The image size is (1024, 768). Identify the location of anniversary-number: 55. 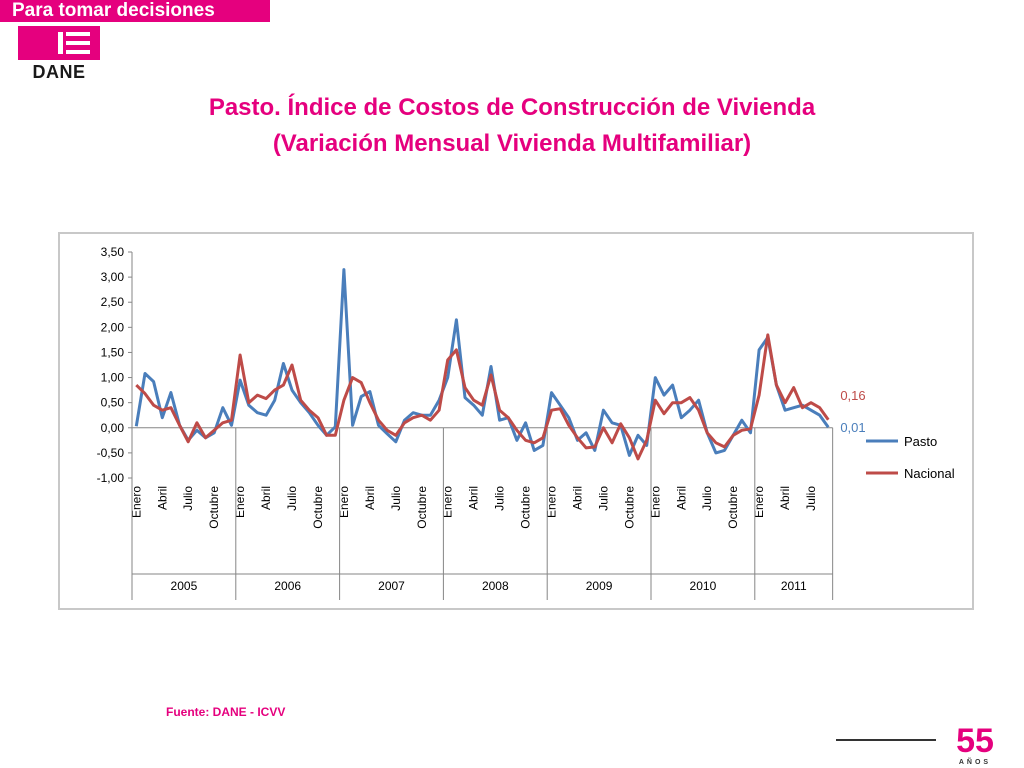
(975, 741).